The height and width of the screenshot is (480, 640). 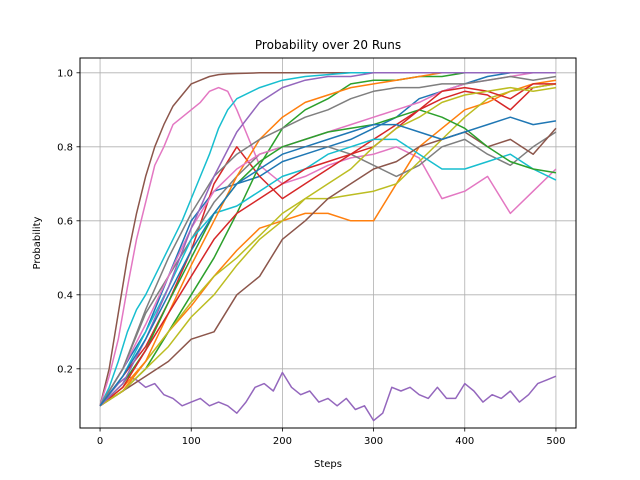 What do you see at coordinates (65, 295) in the screenshot?
I see `y-tick-label: 0.4` at bounding box center [65, 295].